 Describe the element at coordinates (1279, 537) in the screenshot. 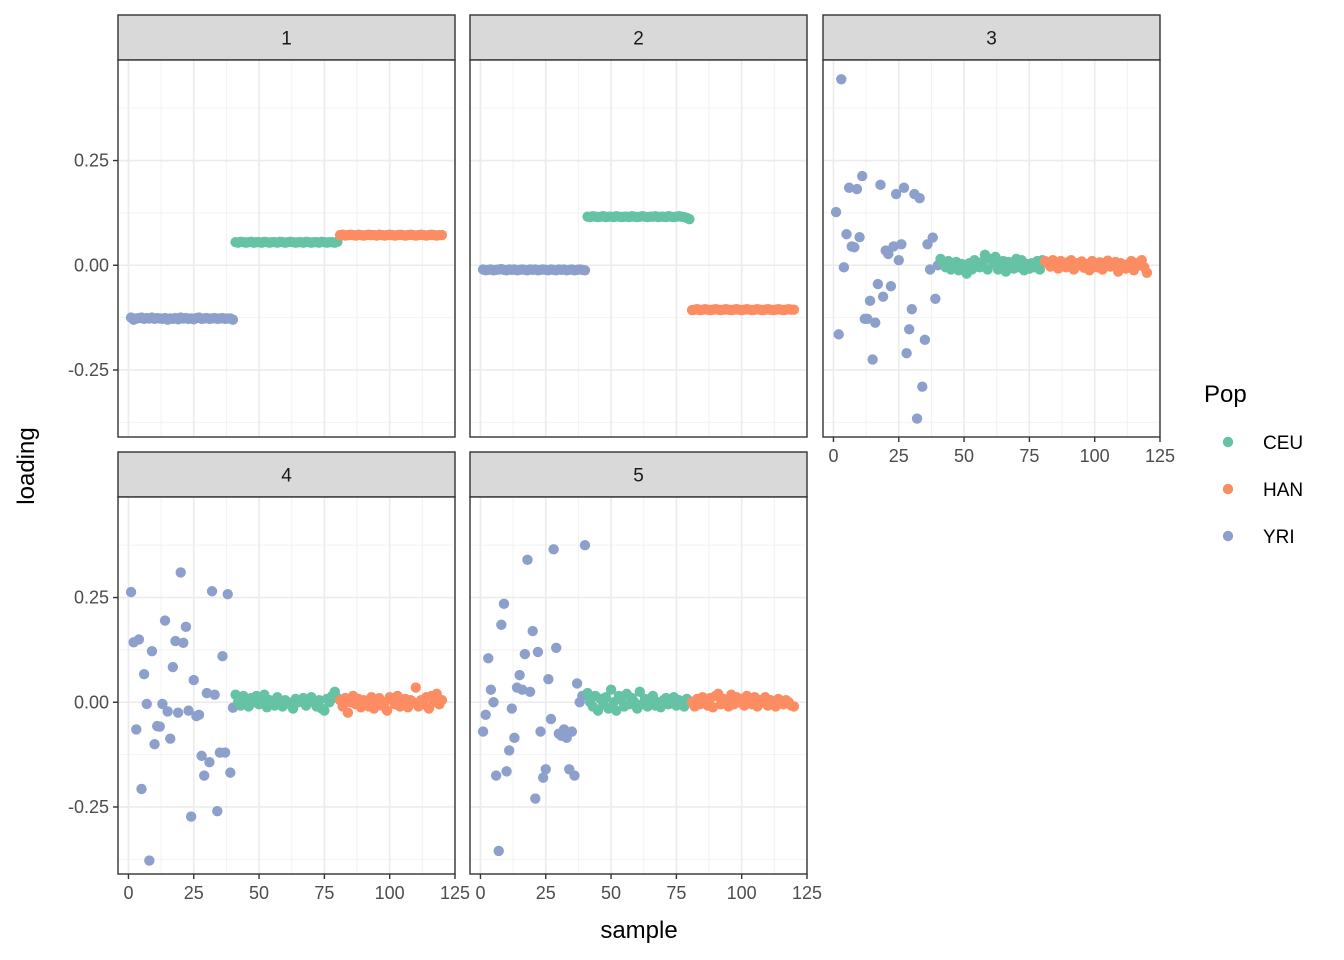

I see `legend-label: YRI` at that location.